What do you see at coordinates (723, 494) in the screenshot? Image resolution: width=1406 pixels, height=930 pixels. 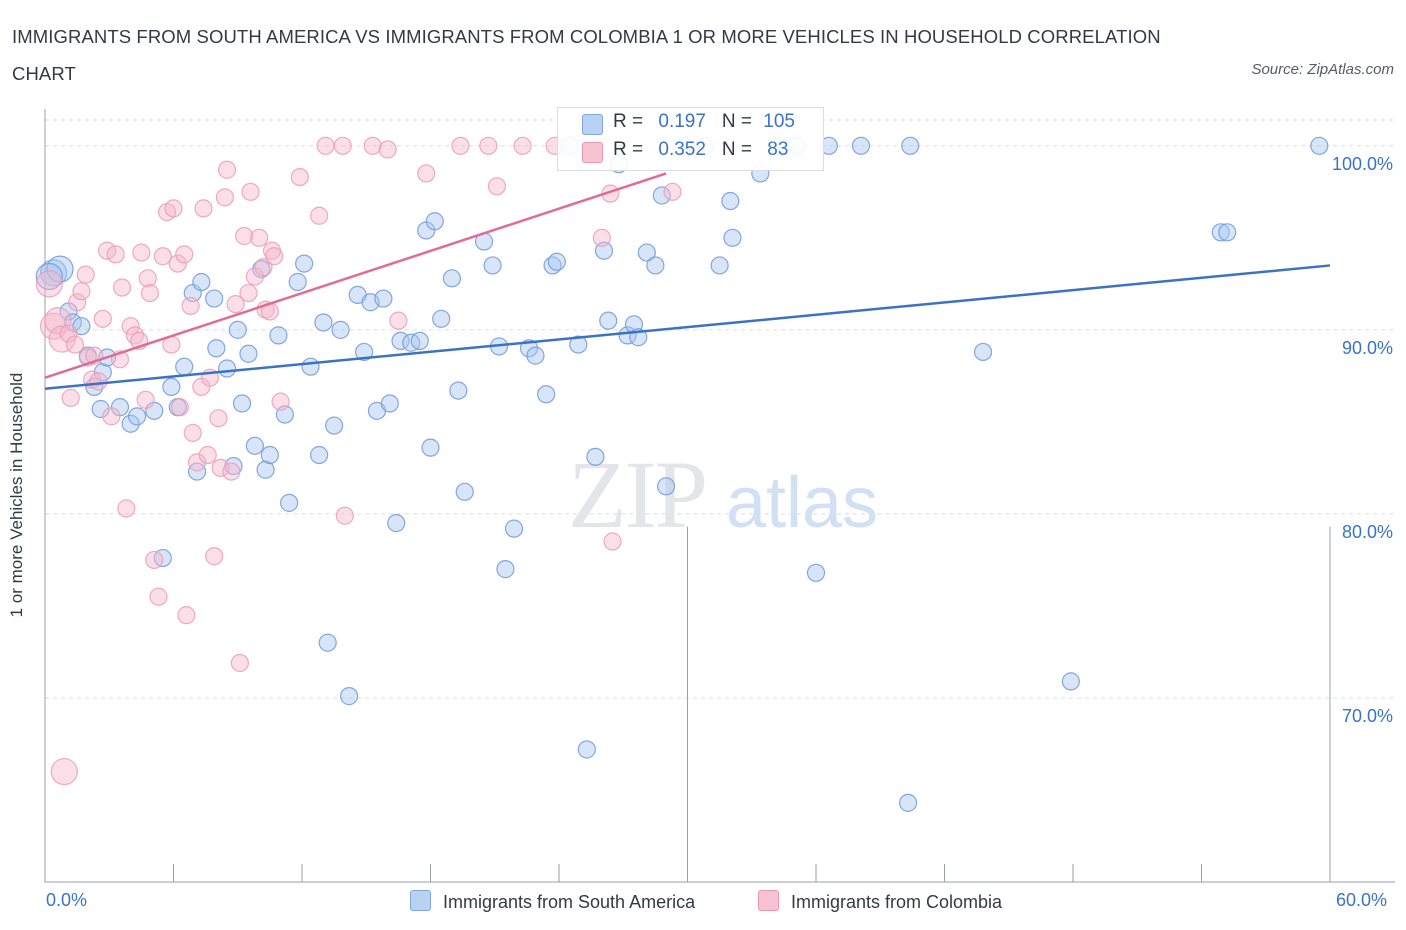 I see `watermark: ZIP atlas` at bounding box center [723, 494].